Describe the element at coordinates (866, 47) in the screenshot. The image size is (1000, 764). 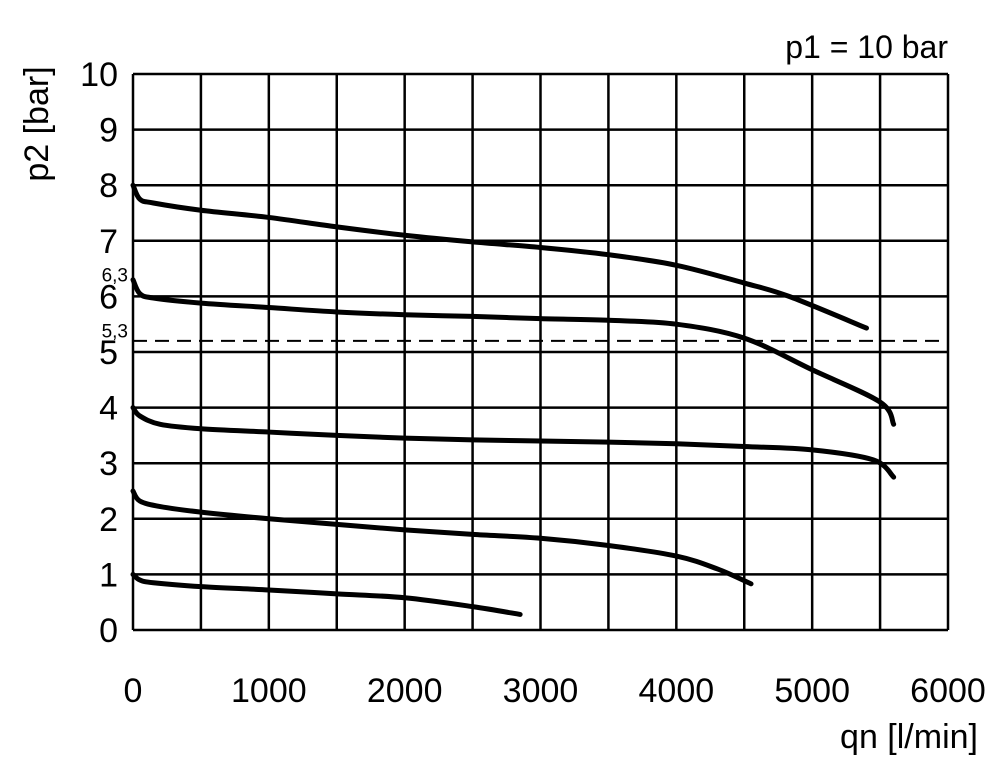
I see `chart-title: p1 = 10 bar` at that location.